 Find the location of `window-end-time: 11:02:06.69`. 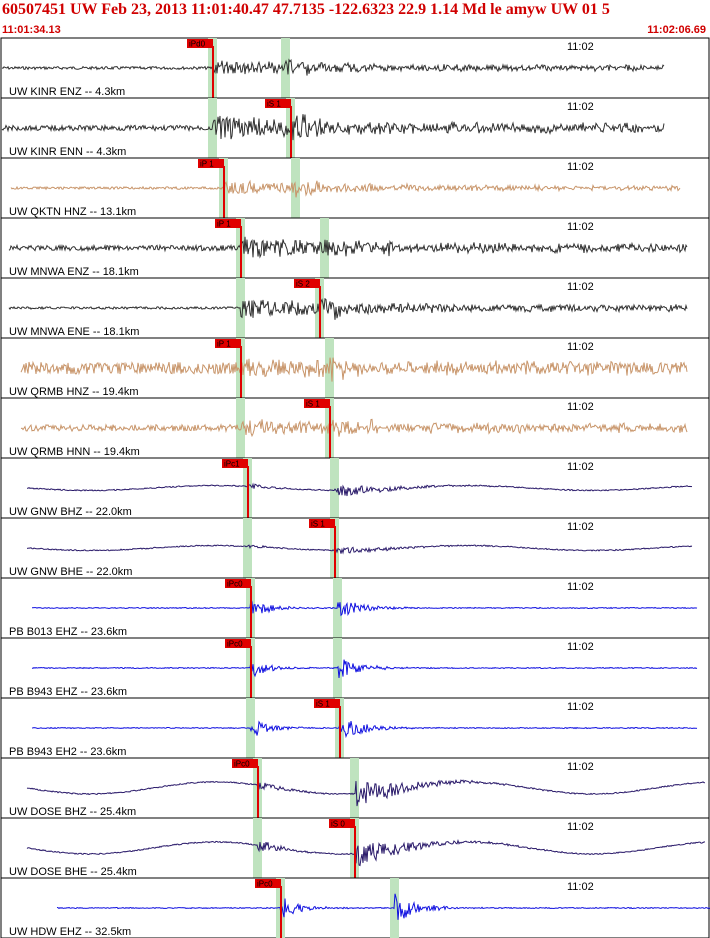

window-end-time: 11:02:06.69 is located at coordinates (676, 30).